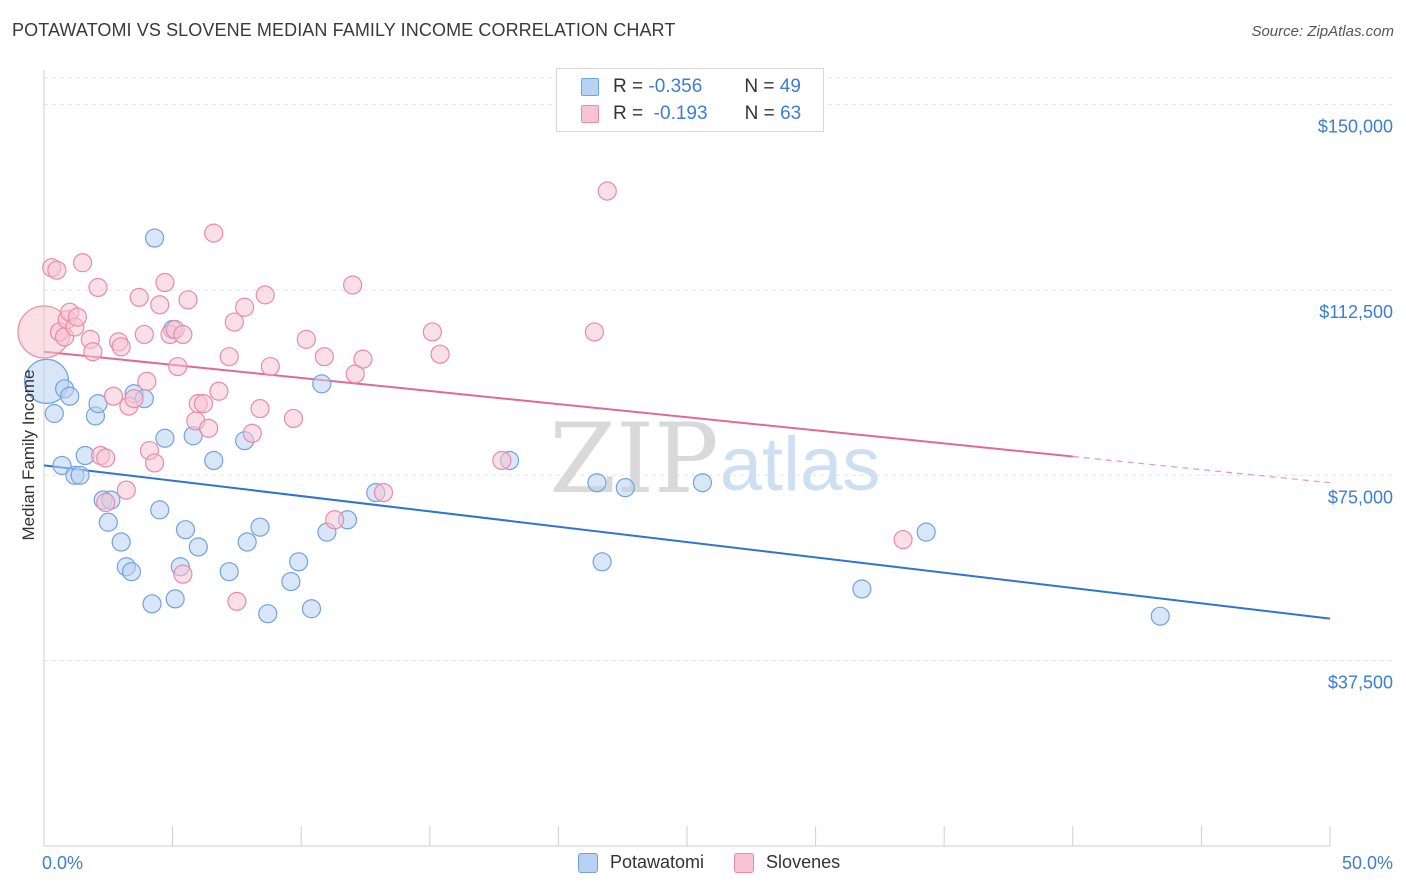 This screenshot has width=1406, height=892. Describe the element at coordinates (690, 100) in the screenshot. I see `correlation-legend: R = -0.356 N = 49 R = -0.193 N = 63` at that location.